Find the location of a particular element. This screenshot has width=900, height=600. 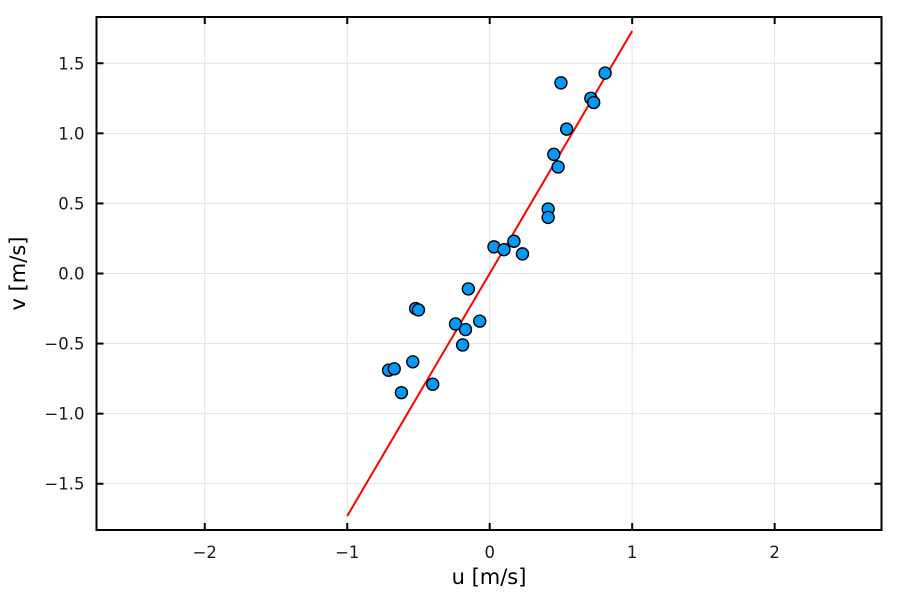

x-tick-label: 1 is located at coordinates (632, 552).